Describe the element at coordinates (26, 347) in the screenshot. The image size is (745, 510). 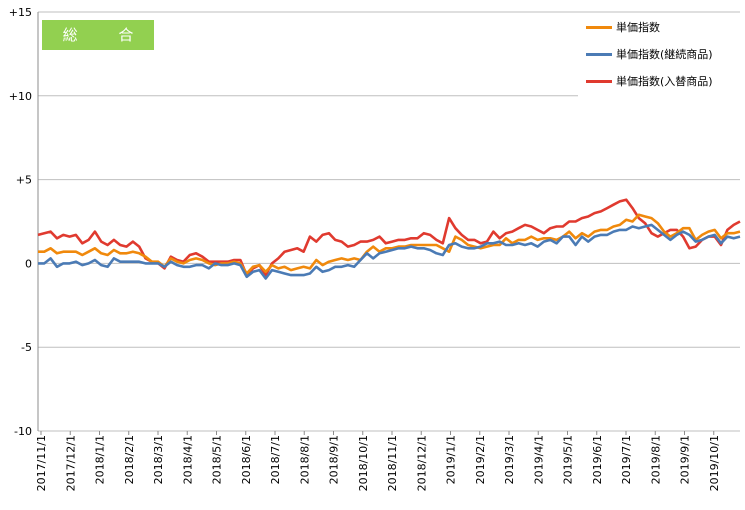
I see `y-tick-label: -5` at that location.